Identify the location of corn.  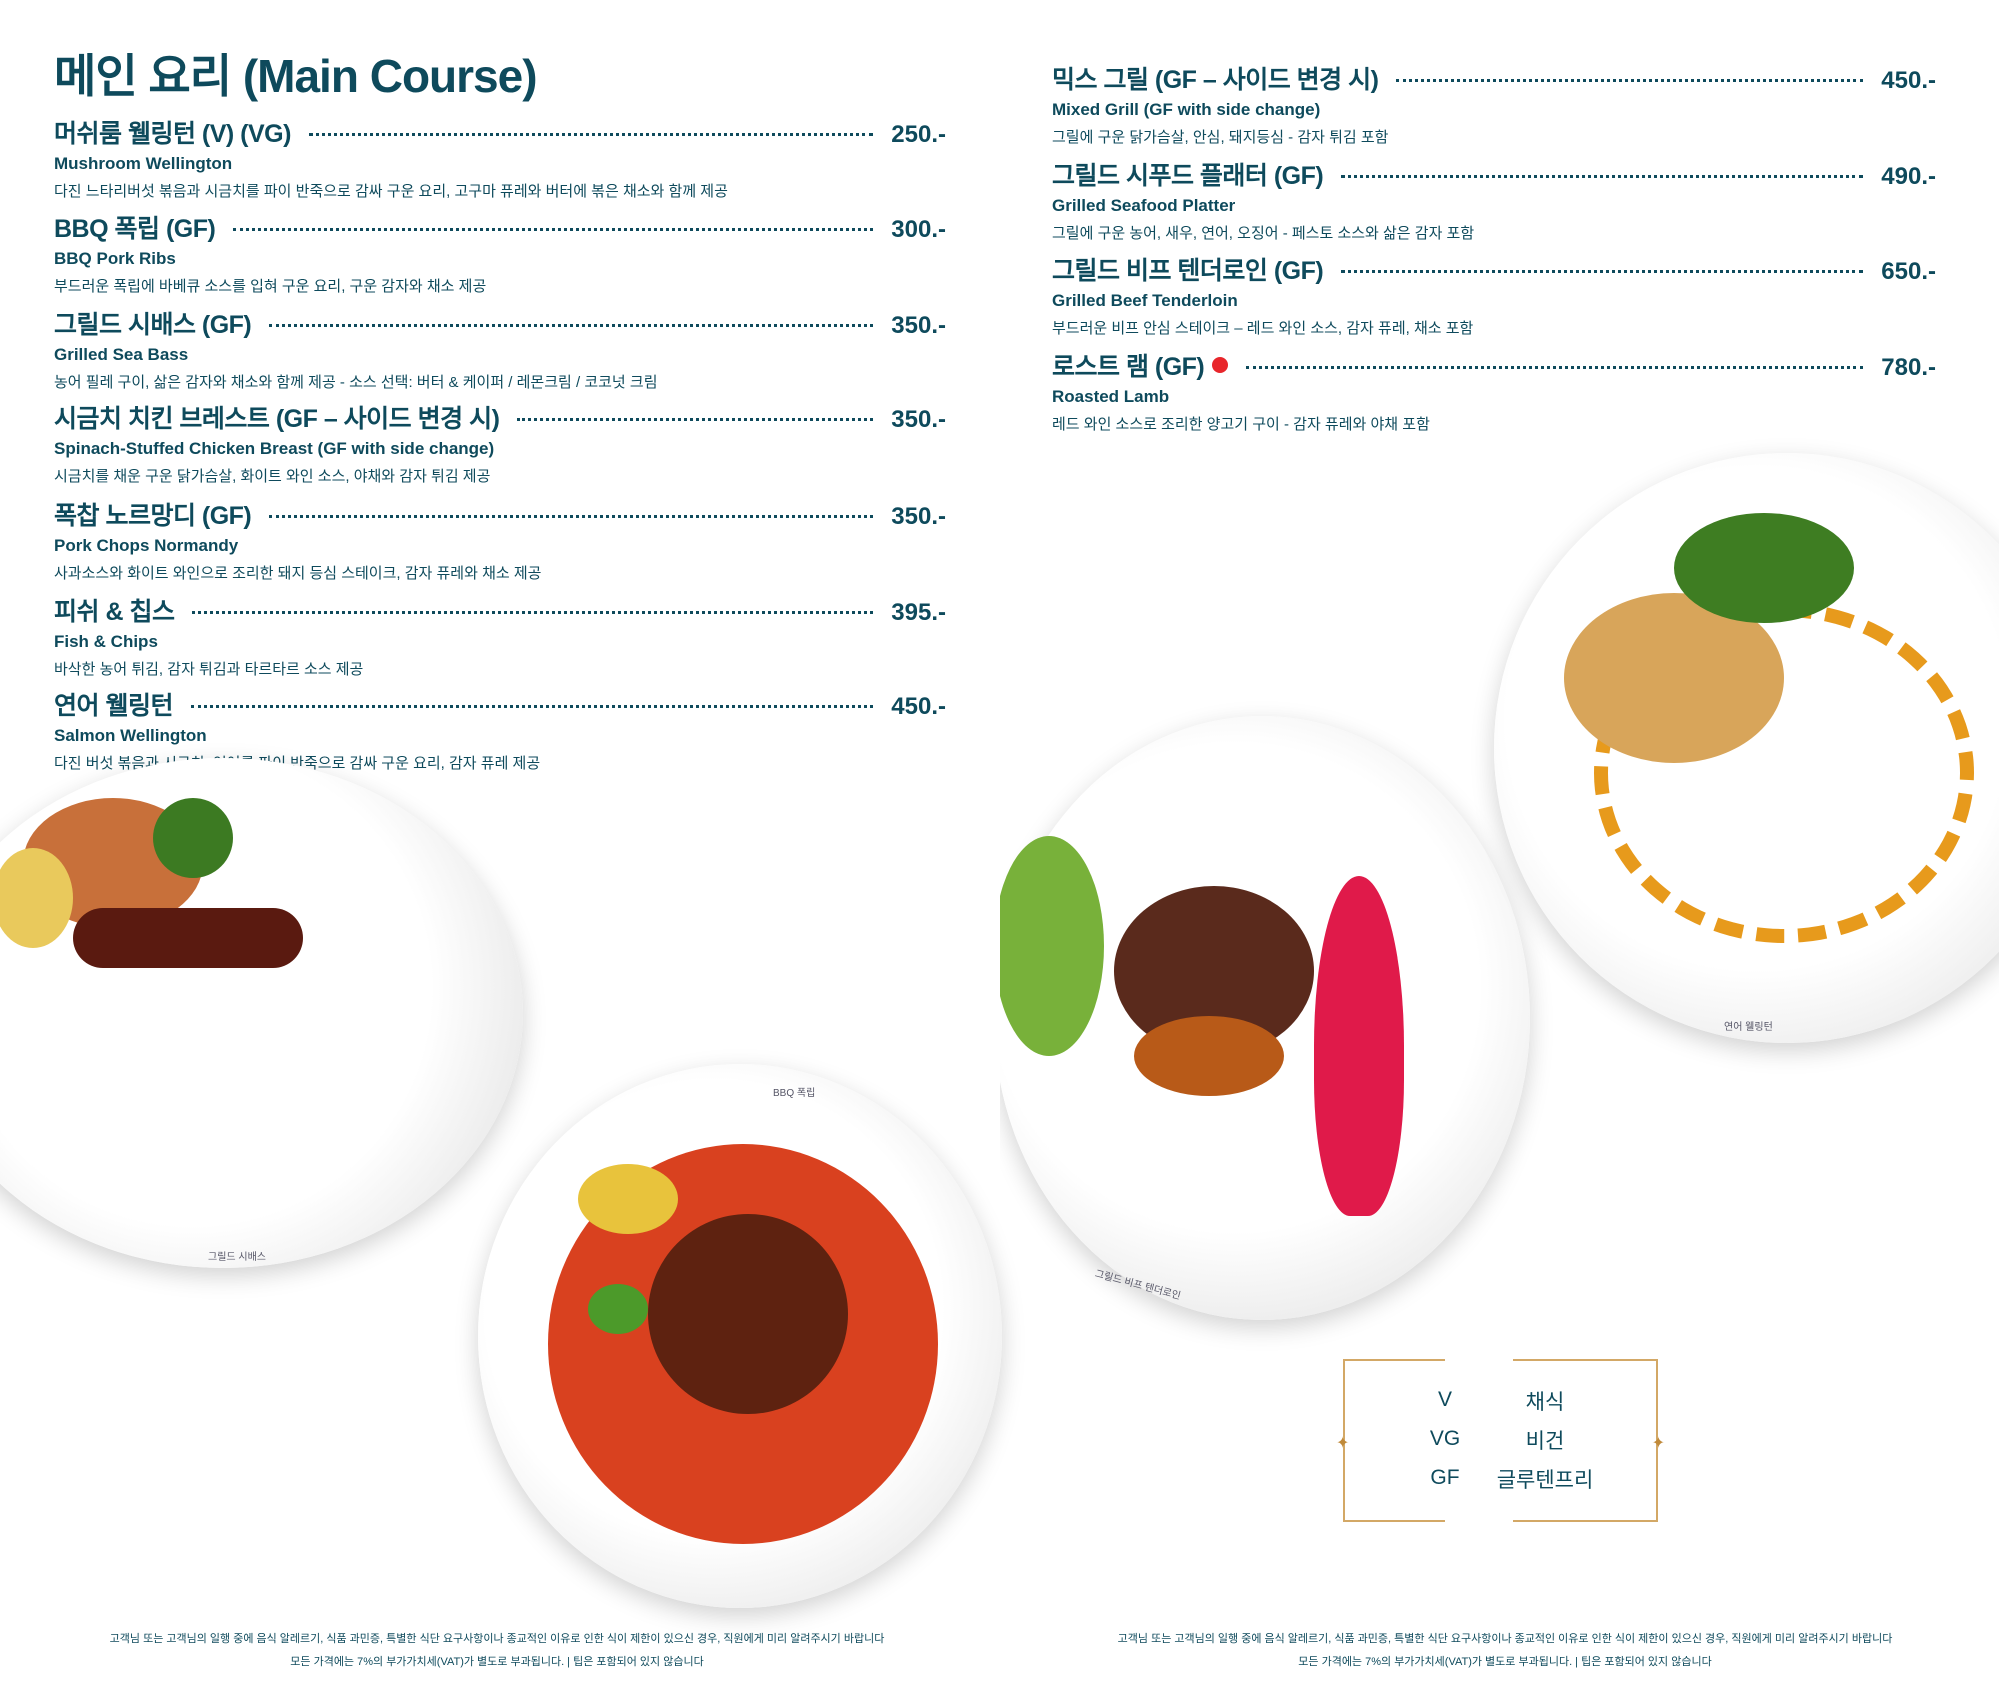
(628, 1199).